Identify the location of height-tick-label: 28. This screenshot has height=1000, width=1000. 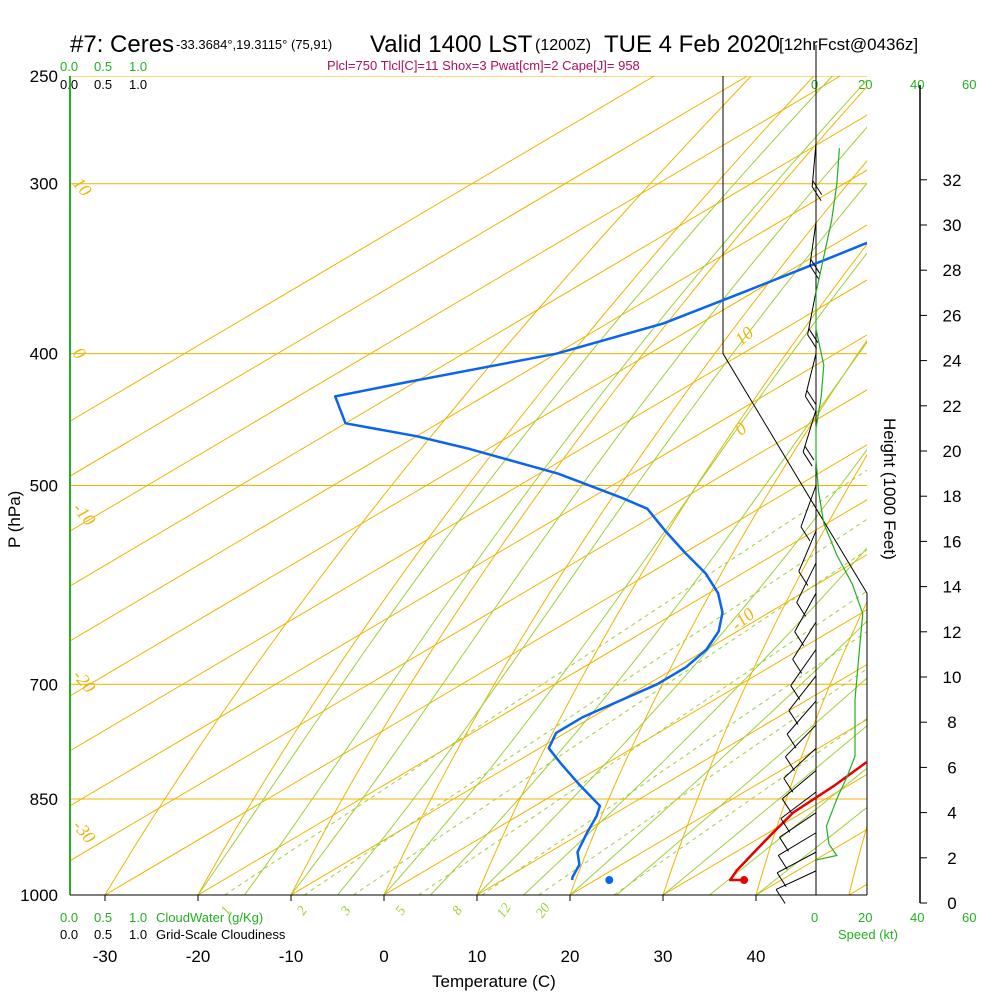
(952, 270).